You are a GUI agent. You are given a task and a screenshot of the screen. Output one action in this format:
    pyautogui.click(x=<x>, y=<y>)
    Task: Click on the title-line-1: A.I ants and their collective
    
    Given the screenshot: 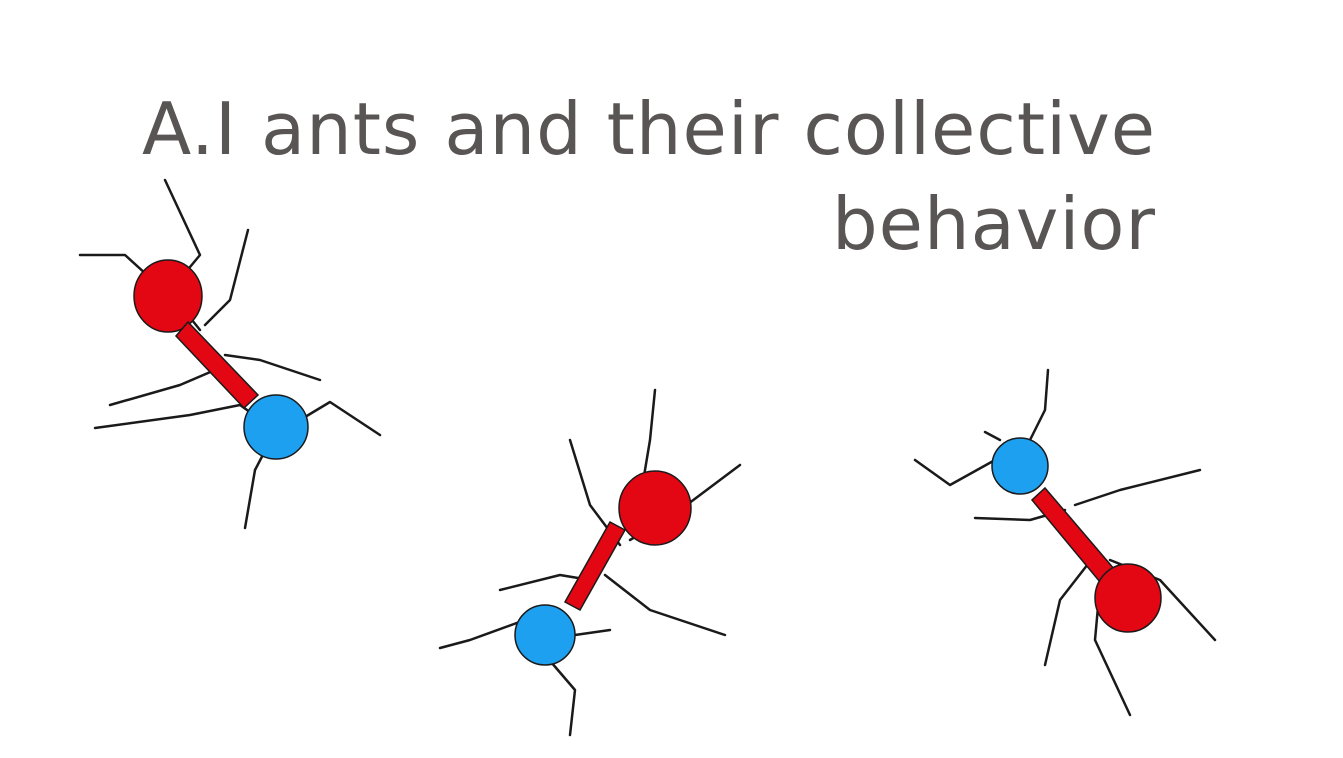 What is the action you would take?
    pyautogui.click(x=648, y=129)
    